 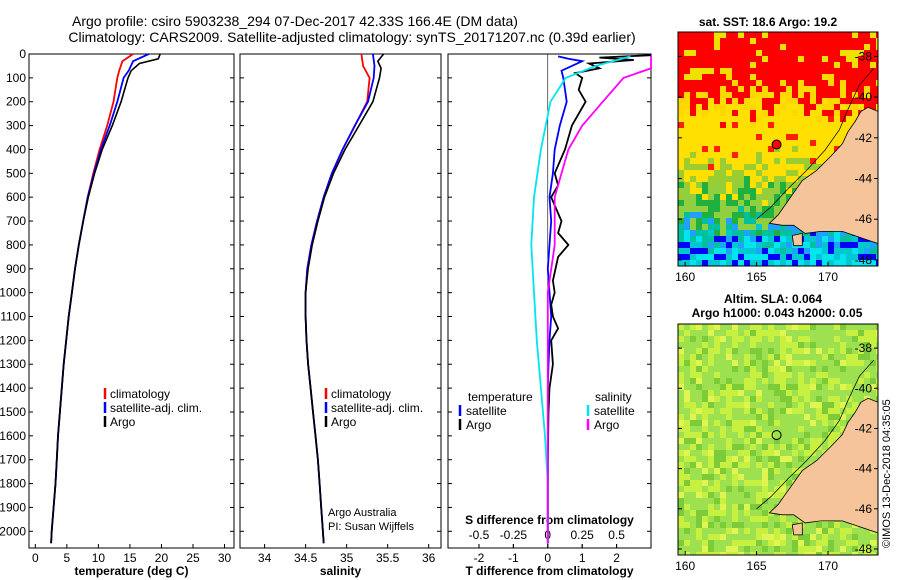 I want to click on legend-label: Argo, so click(x=479, y=425).